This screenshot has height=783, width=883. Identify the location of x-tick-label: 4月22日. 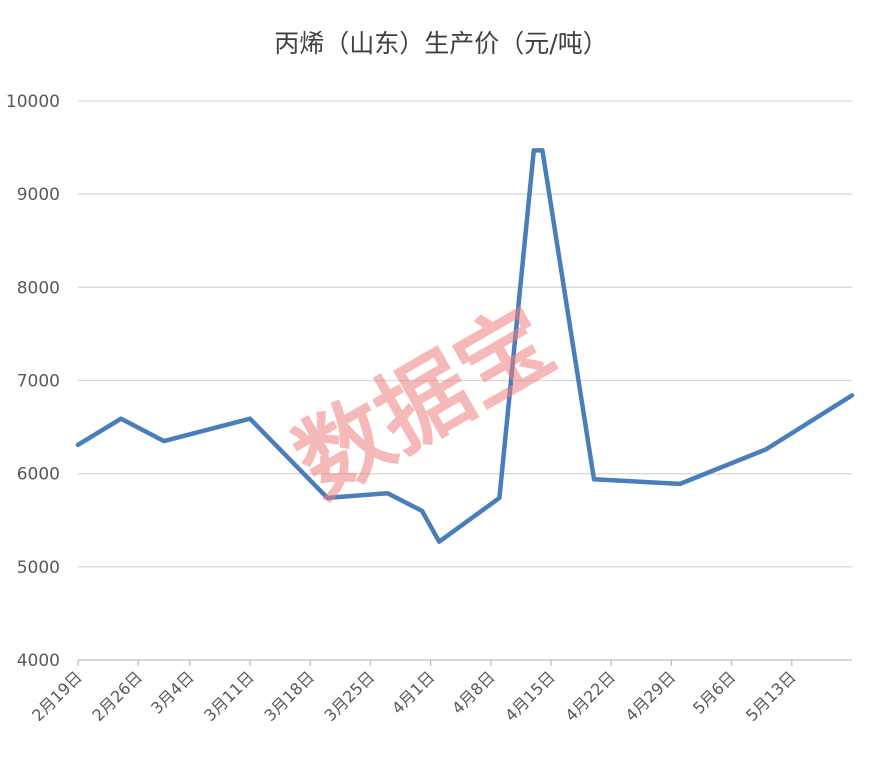
(590, 696).